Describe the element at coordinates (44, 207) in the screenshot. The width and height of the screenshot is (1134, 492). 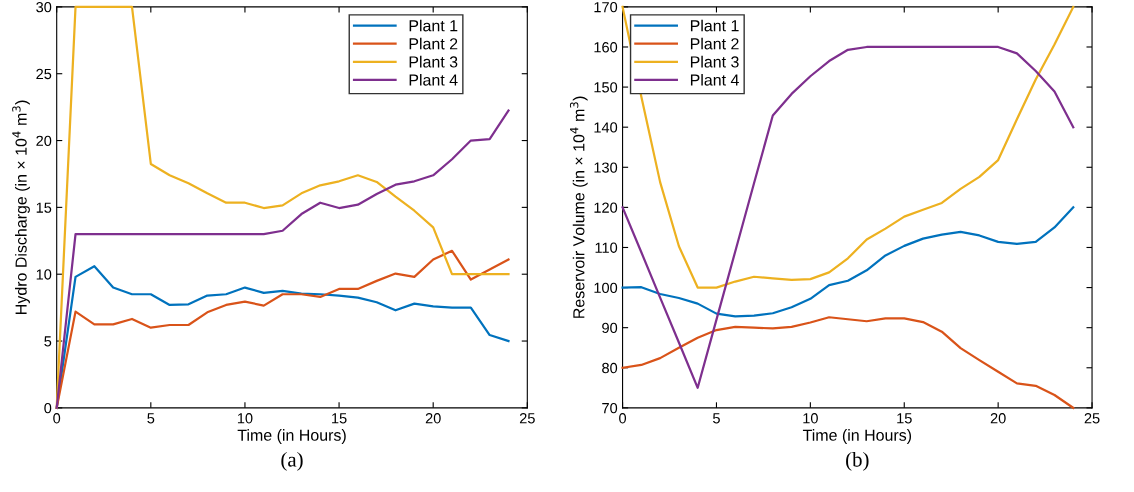
I see `y-tick-label: 15` at that location.